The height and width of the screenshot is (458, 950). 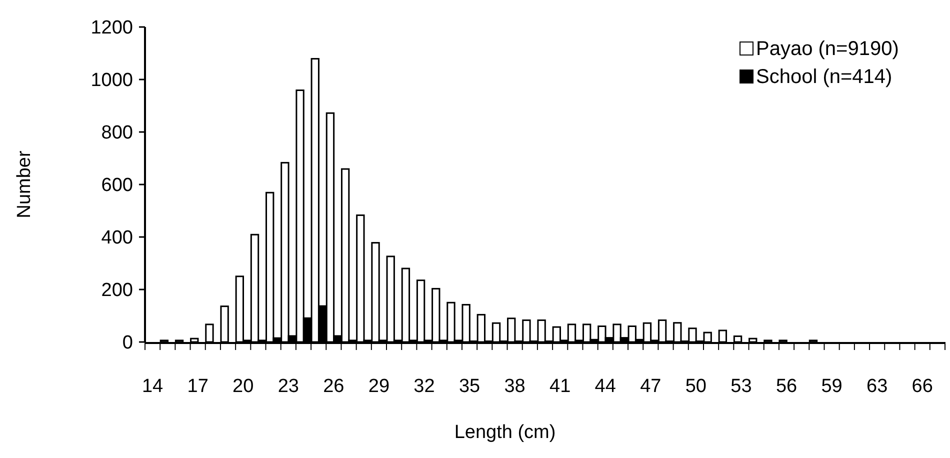 What do you see at coordinates (651, 386) in the screenshot?
I see `x-tick-label: 47` at bounding box center [651, 386].